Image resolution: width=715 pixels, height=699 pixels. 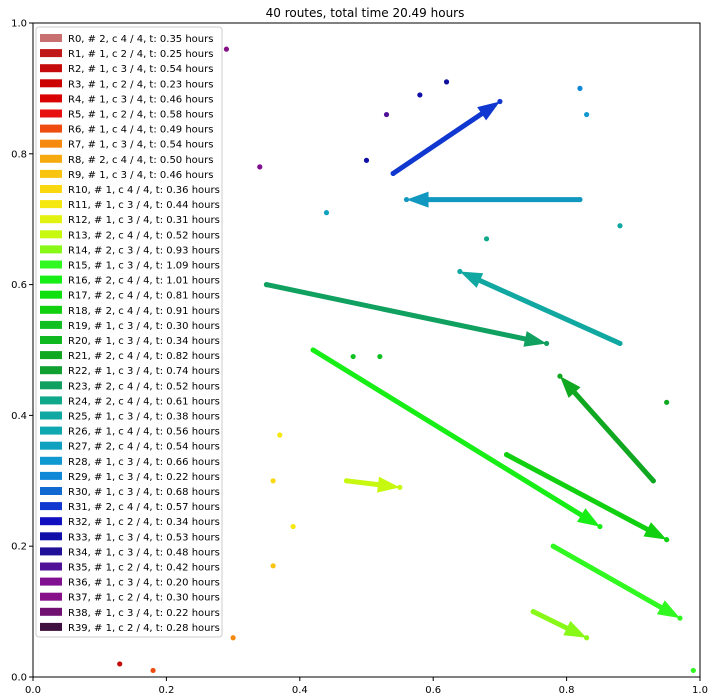 I want to click on legend-label-19: R19, # 1, c 3 / 4, t: 0.30 hours, so click(x=144, y=326).